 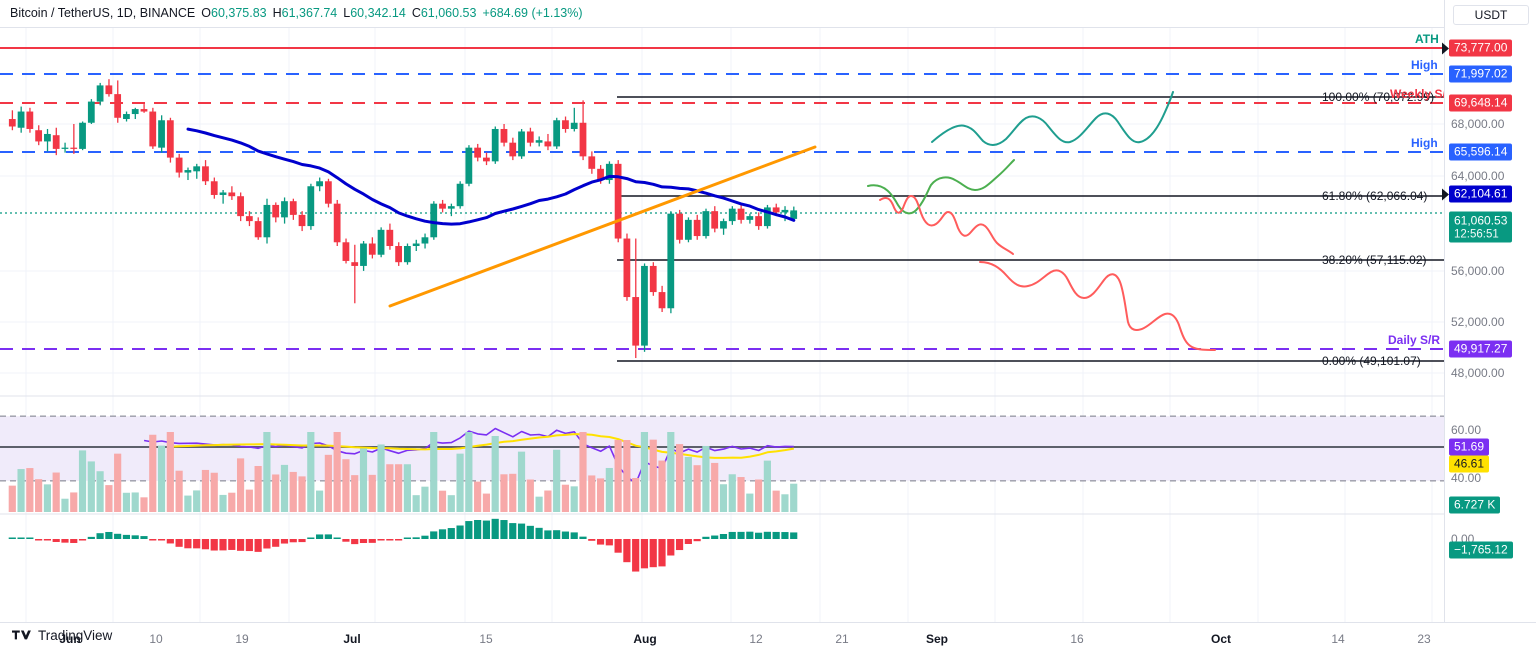 I want to click on volume-value-badge: 6.727 K, so click(x=1475, y=505).